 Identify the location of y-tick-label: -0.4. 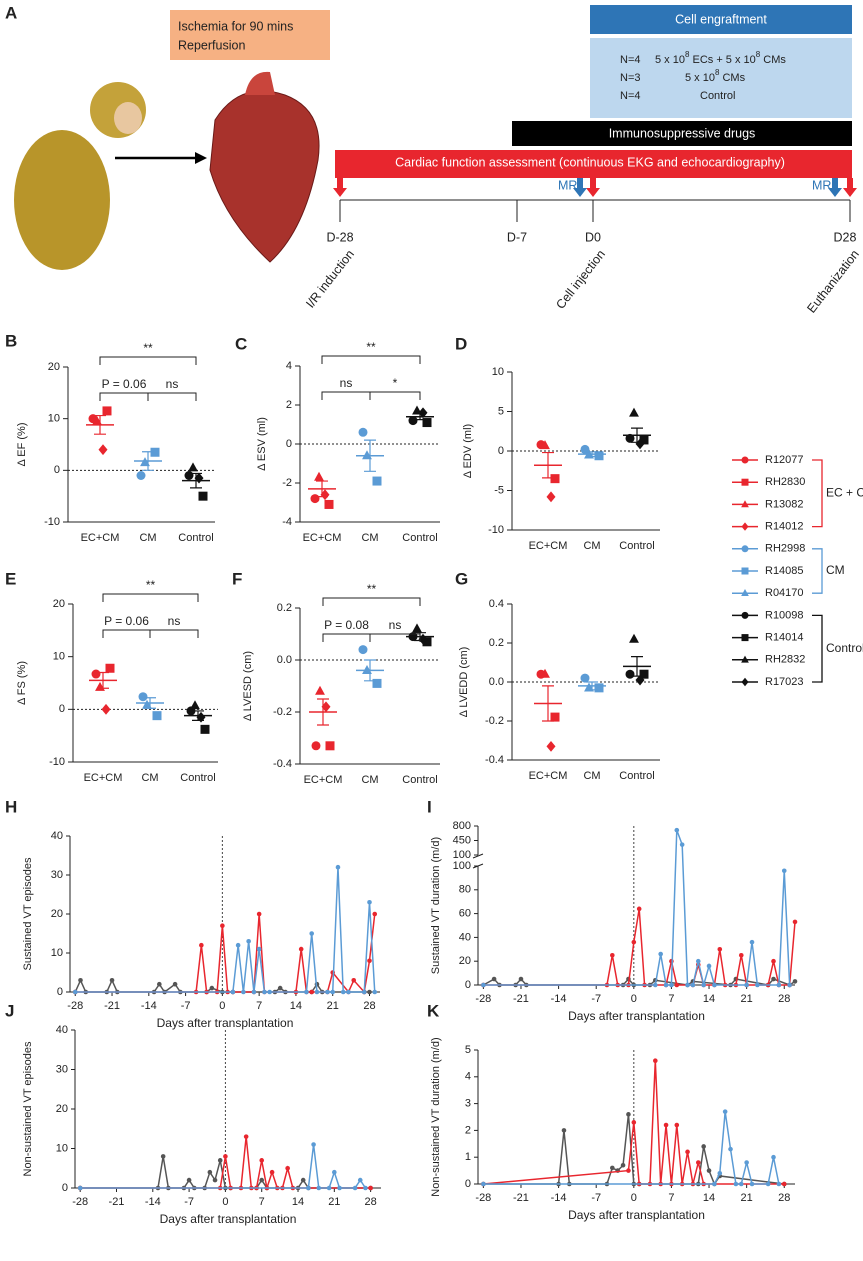
(494, 760).